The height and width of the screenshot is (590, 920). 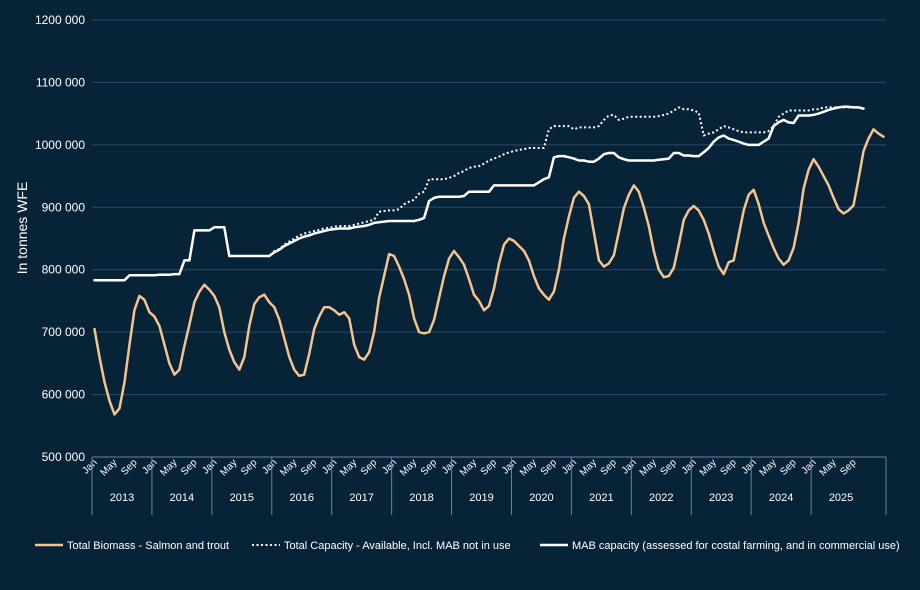 I want to click on year-label: 2020, so click(x=541, y=498).